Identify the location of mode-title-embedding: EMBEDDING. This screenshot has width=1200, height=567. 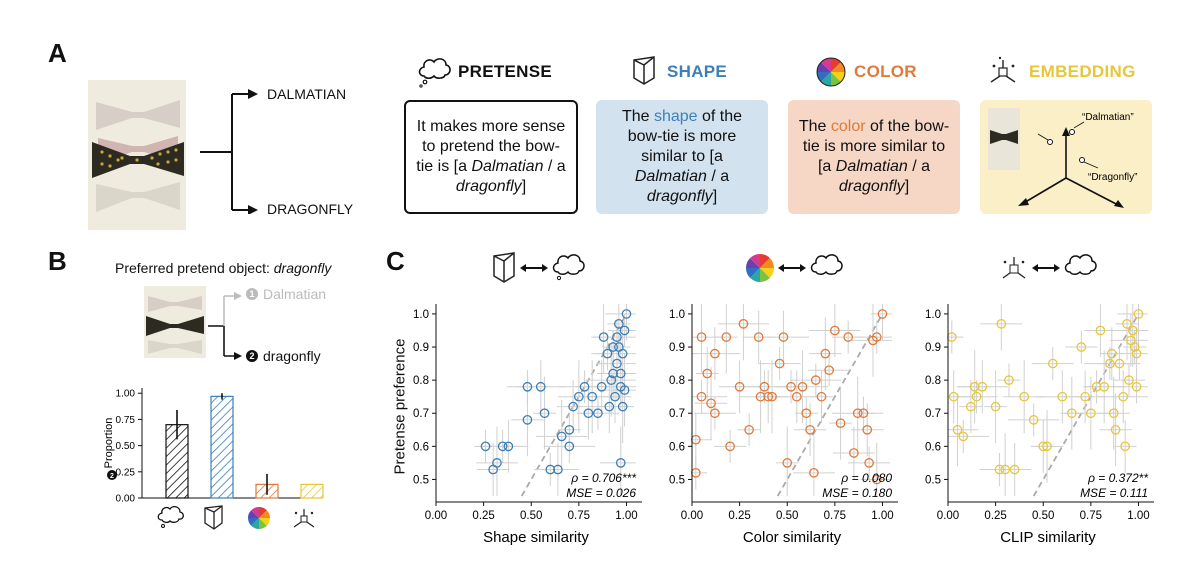
(1082, 71).